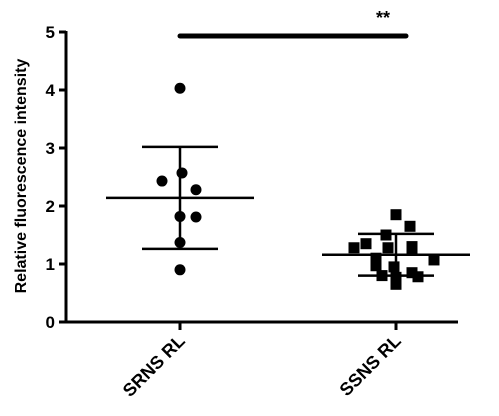 Image resolution: width=499 pixels, height=416 pixels. What do you see at coordinates (56, 177) in the screenshot?
I see `y-axis-ticks: 0 1 2 3 4 5` at bounding box center [56, 177].